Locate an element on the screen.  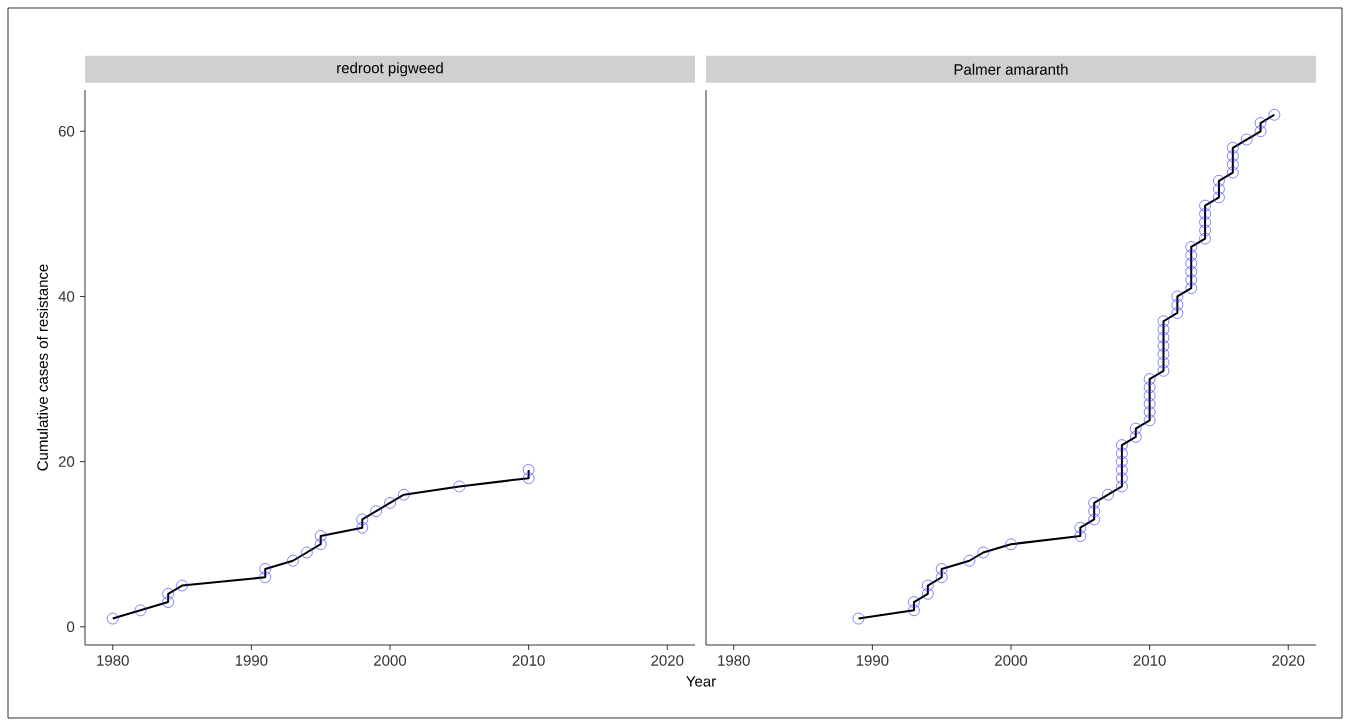
y-tick-label: 0 is located at coordinates (71, 627).